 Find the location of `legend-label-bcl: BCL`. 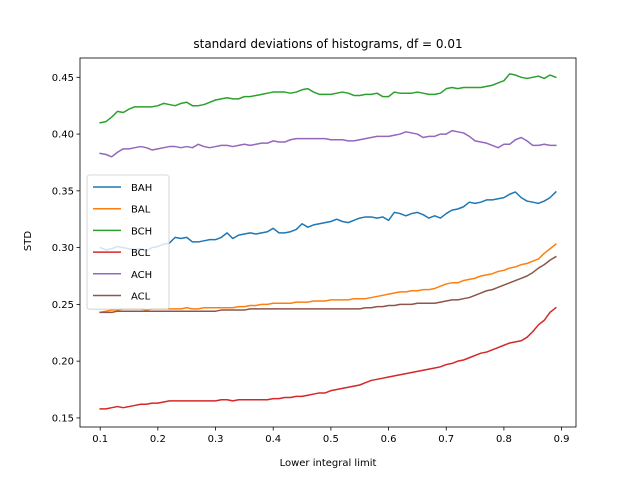

legend-label-bcl: BCL is located at coordinates (141, 253).